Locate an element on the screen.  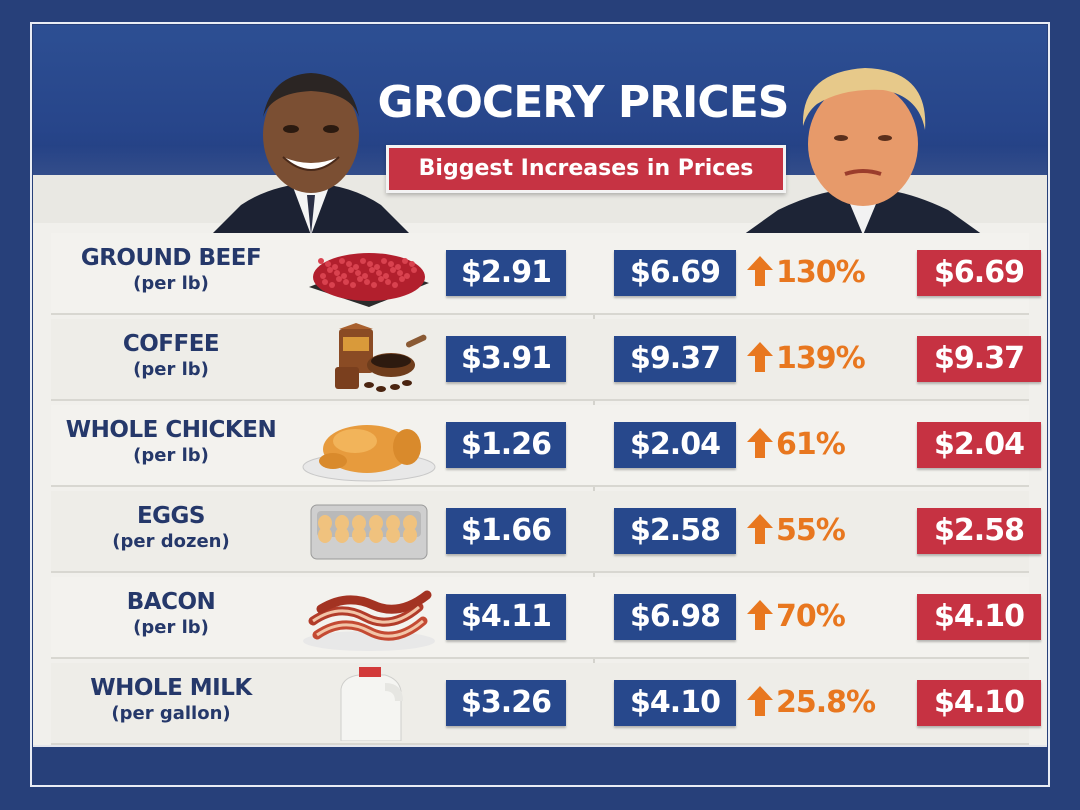
page-title: GROCERY PRICES is located at coordinates (583, 102).